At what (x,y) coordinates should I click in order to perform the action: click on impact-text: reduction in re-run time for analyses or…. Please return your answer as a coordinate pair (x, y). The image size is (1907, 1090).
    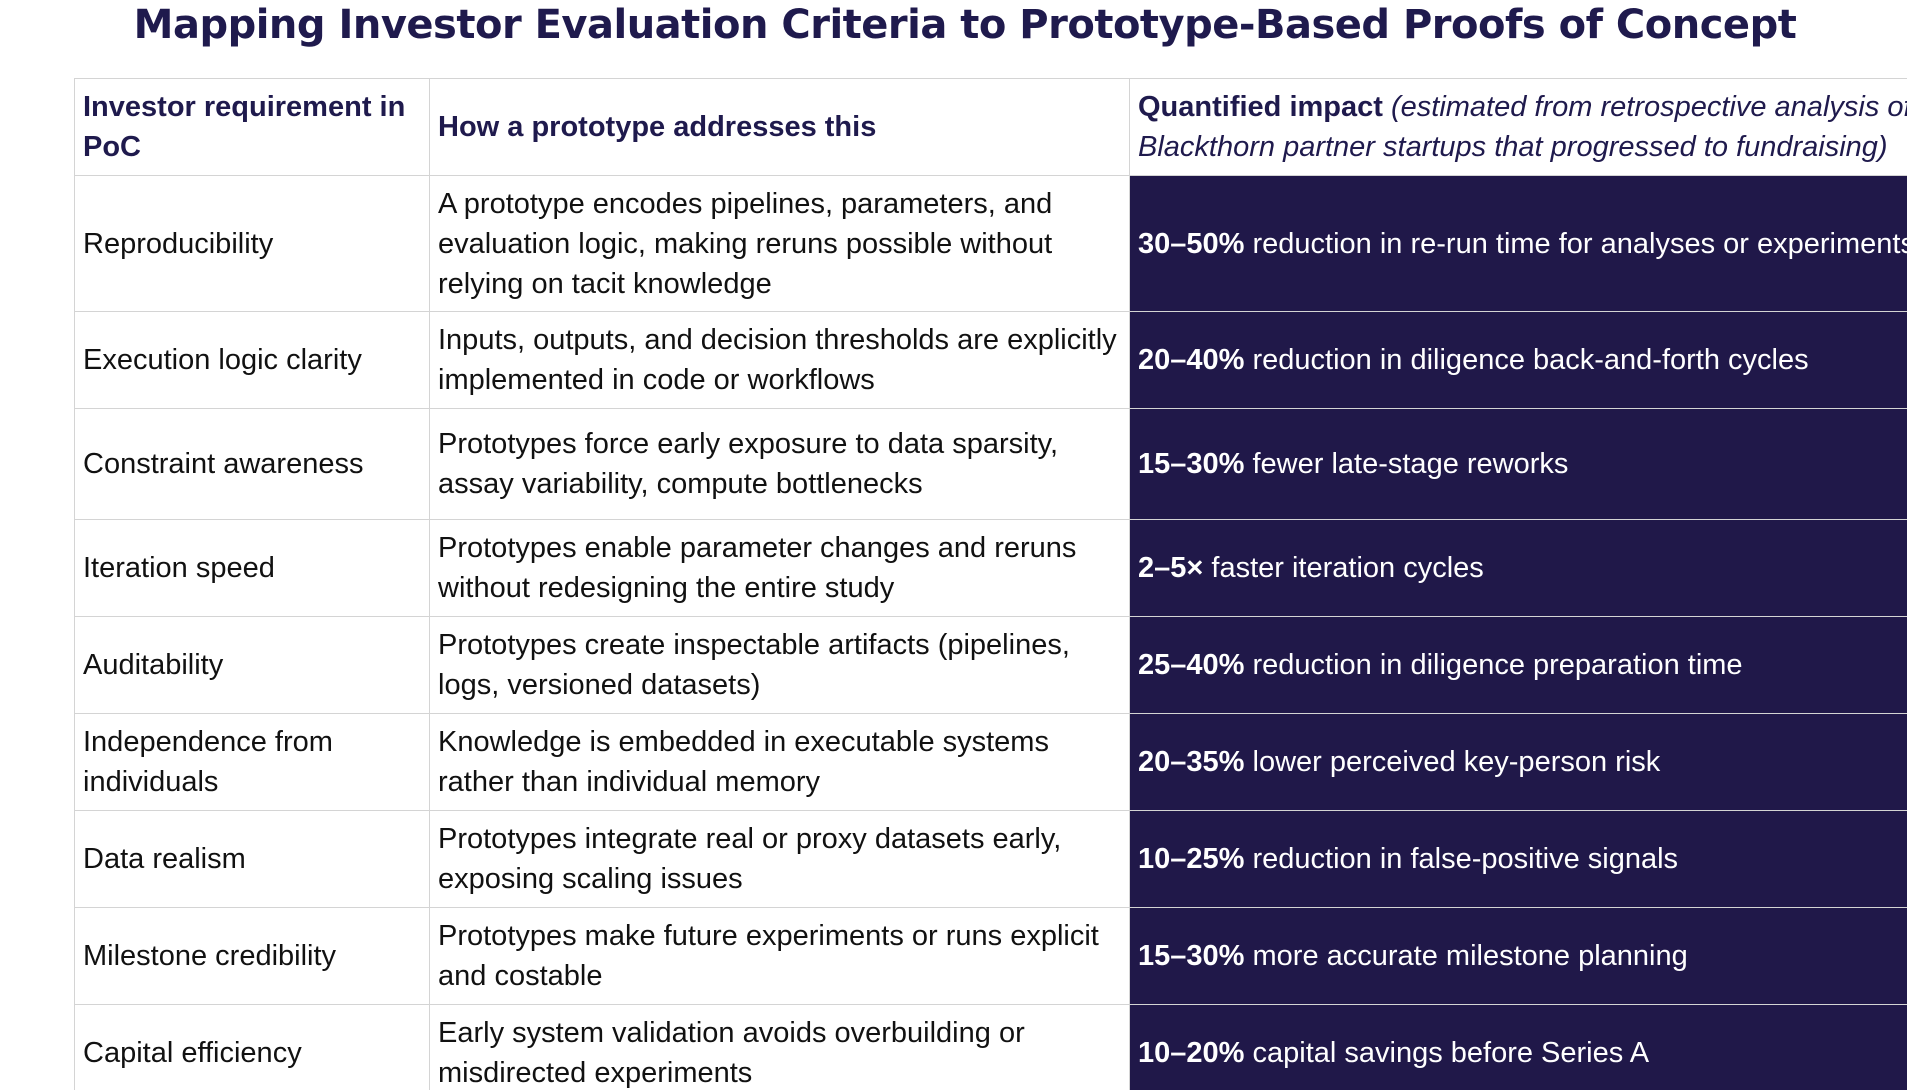
    Looking at the image, I should click on (1575, 243).